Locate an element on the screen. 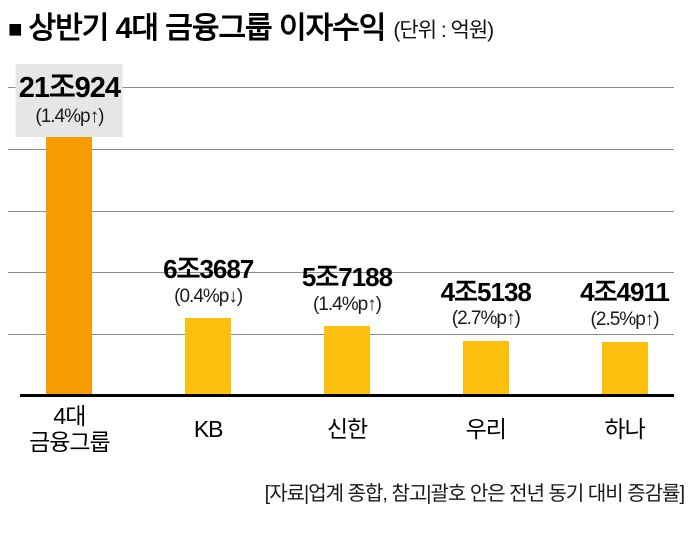 Image resolution: width=694 pixels, height=541 pixels. bar-4대금융그룹 is located at coordinates (69, 266).